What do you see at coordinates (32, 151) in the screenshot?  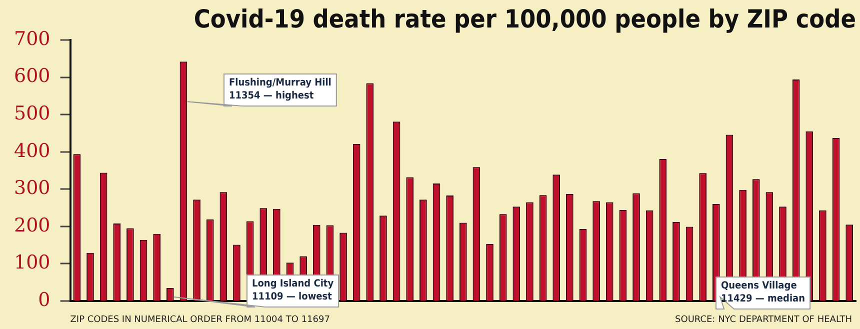 I see `y-tick-label: 400` at bounding box center [32, 151].